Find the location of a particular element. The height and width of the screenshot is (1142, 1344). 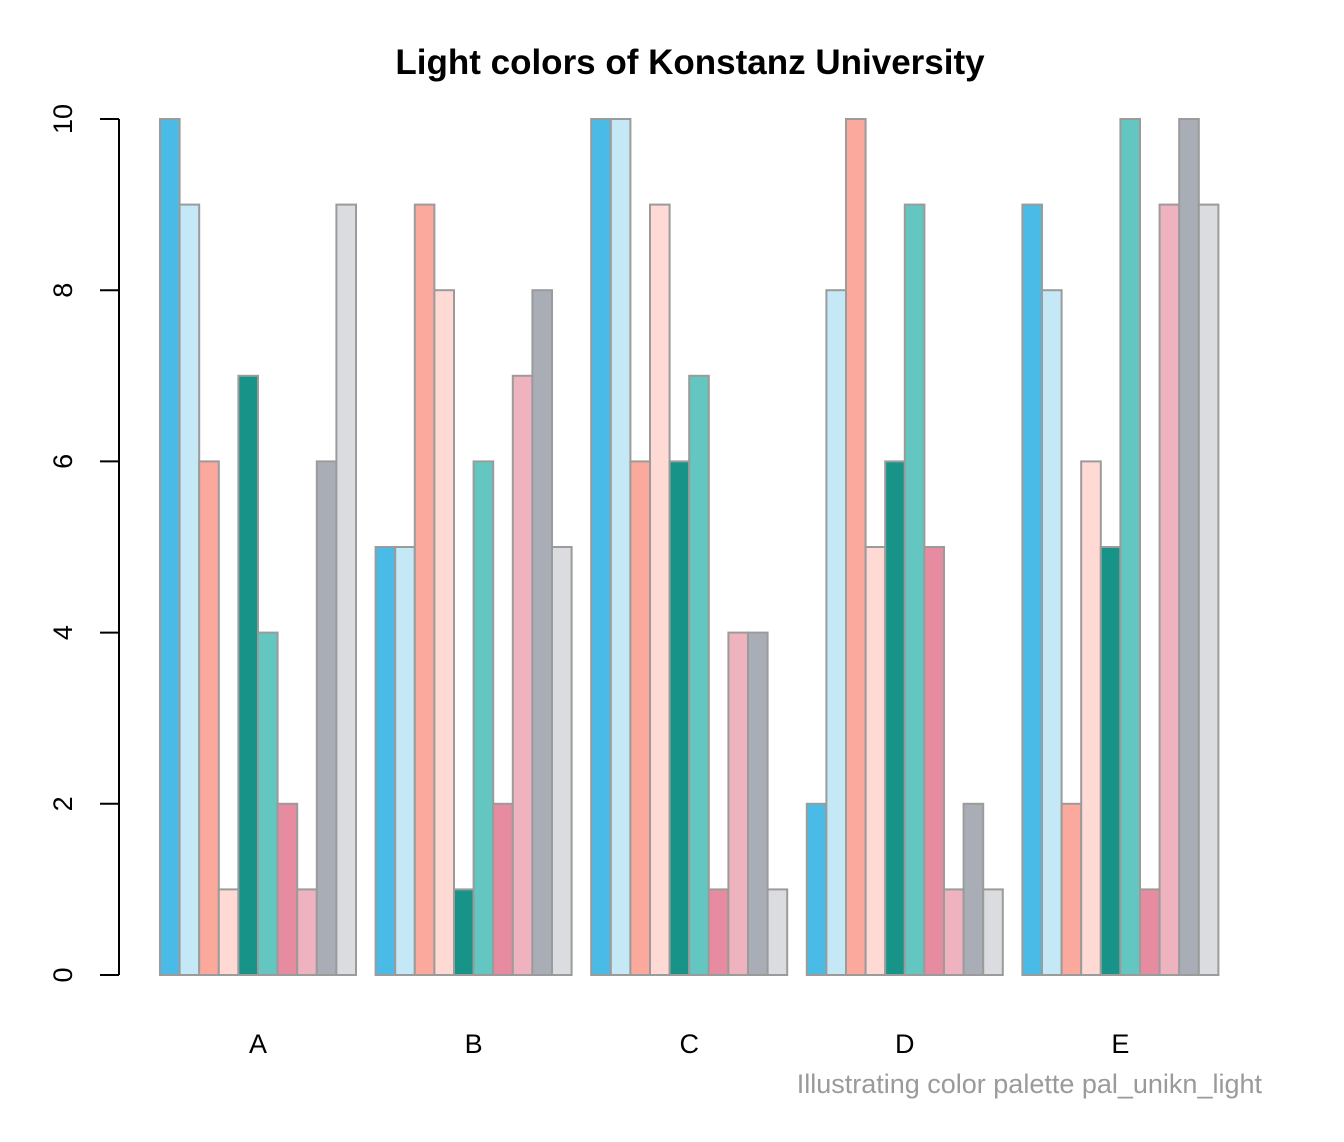

y-tick-label: 6 is located at coordinates (63, 461).